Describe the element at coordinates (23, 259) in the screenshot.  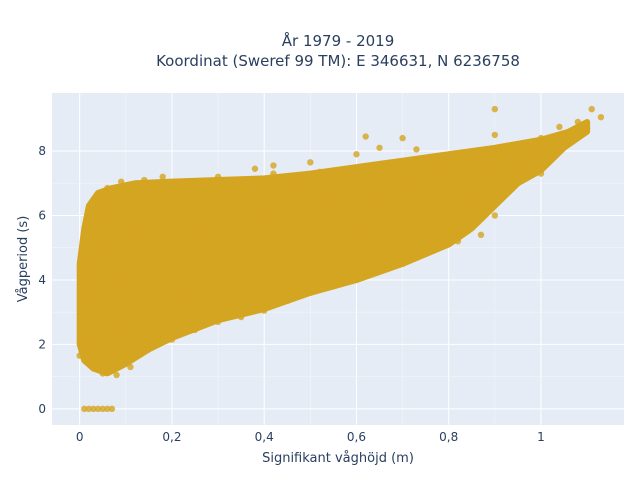
I see `y-axis-title: Vågperiod (s)` at that location.